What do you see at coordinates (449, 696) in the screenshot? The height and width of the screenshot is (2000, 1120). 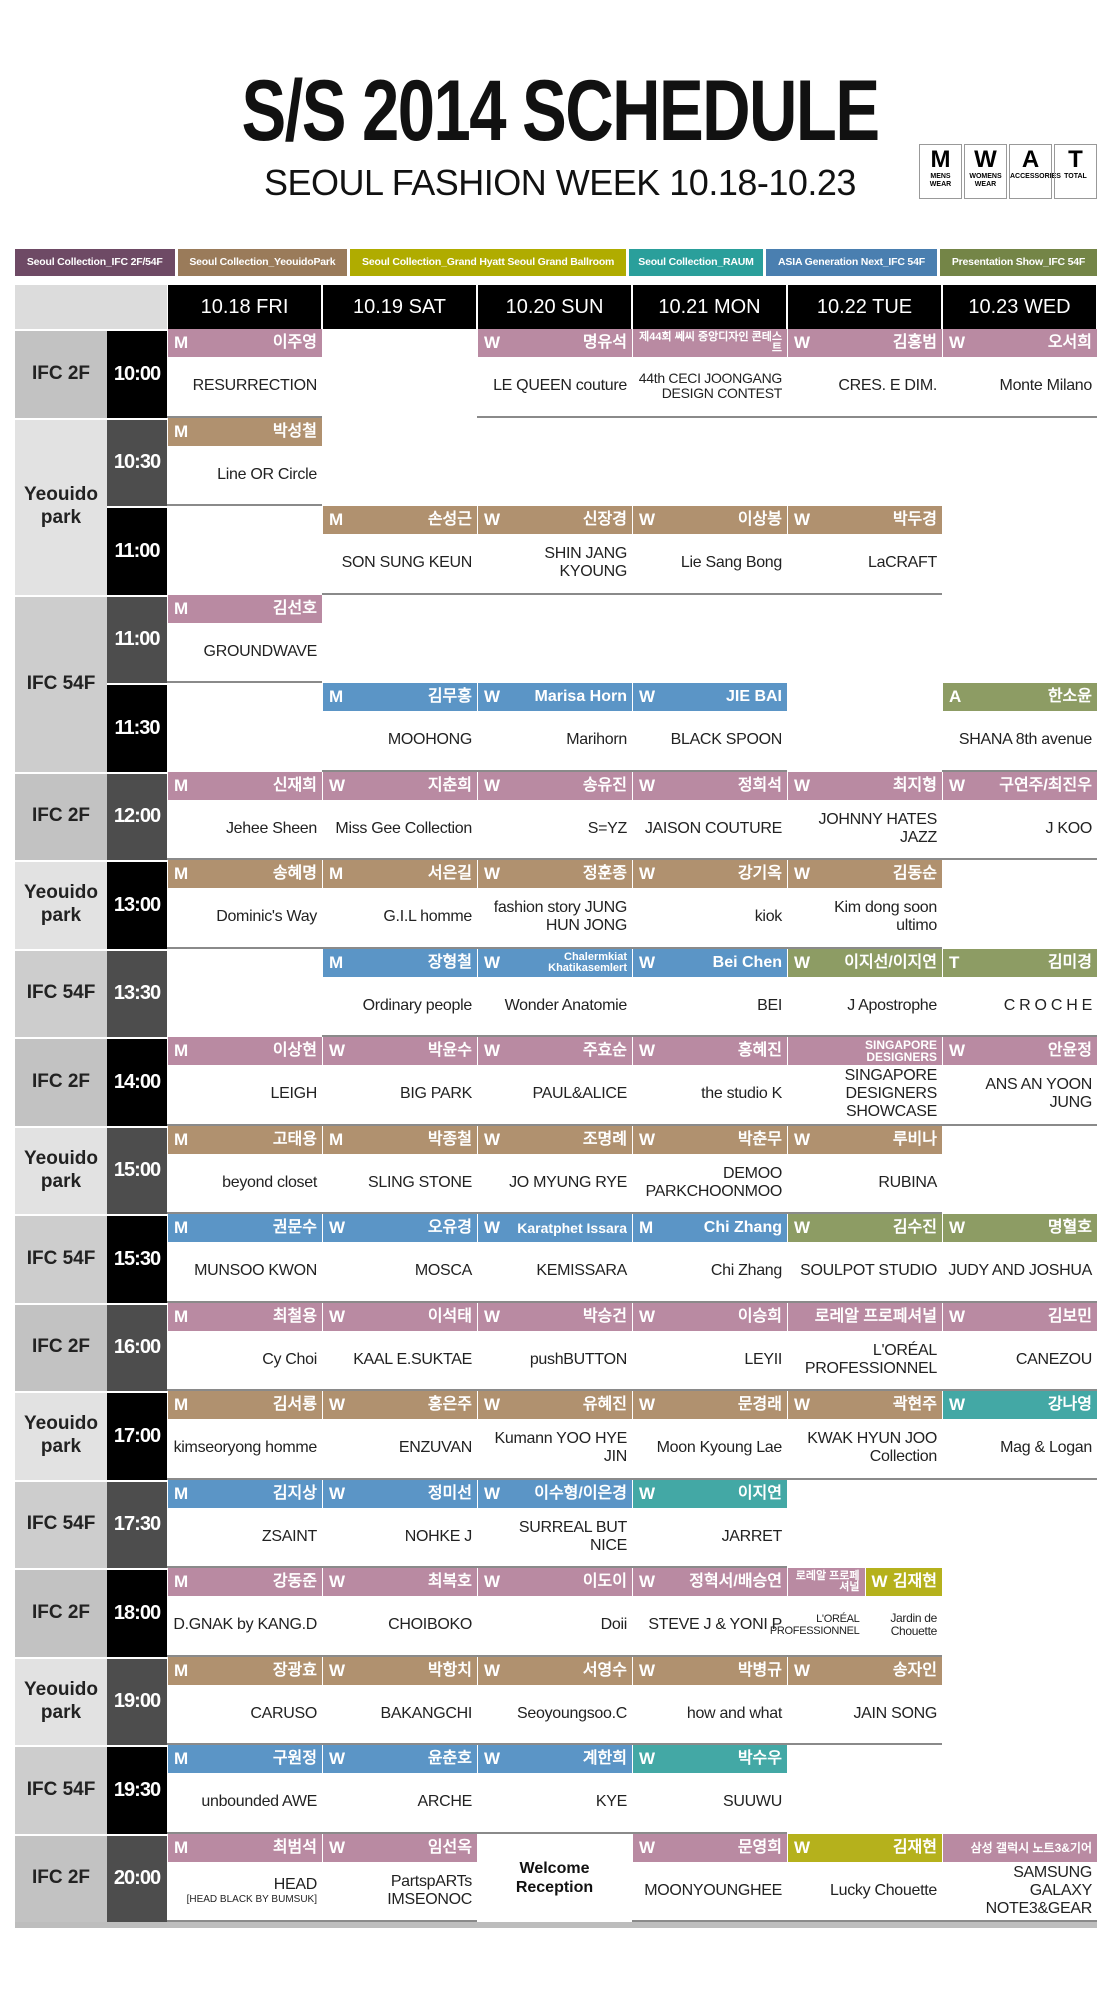 I see `designer-name: 김무홍` at bounding box center [449, 696].